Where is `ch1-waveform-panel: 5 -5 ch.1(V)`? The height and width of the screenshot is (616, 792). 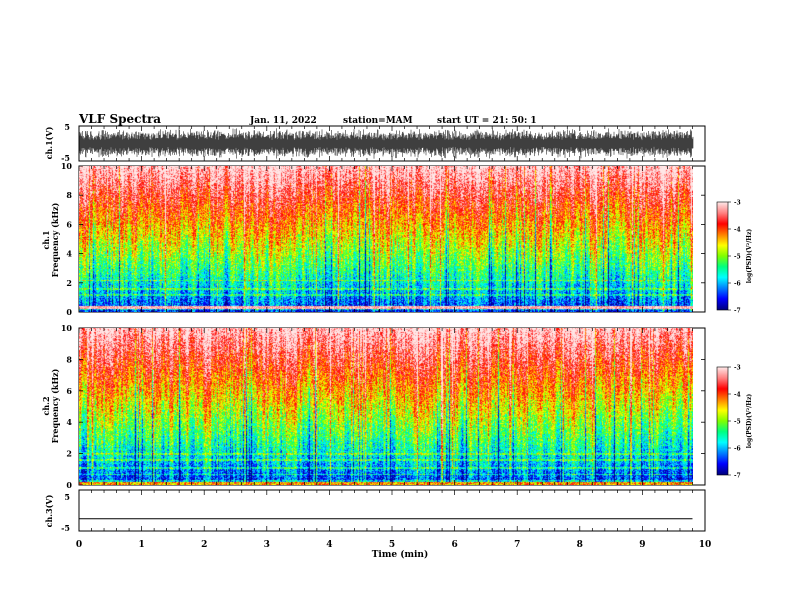
ch1-waveform-panel: 5 -5 ch.1(V) is located at coordinates (375, 142).